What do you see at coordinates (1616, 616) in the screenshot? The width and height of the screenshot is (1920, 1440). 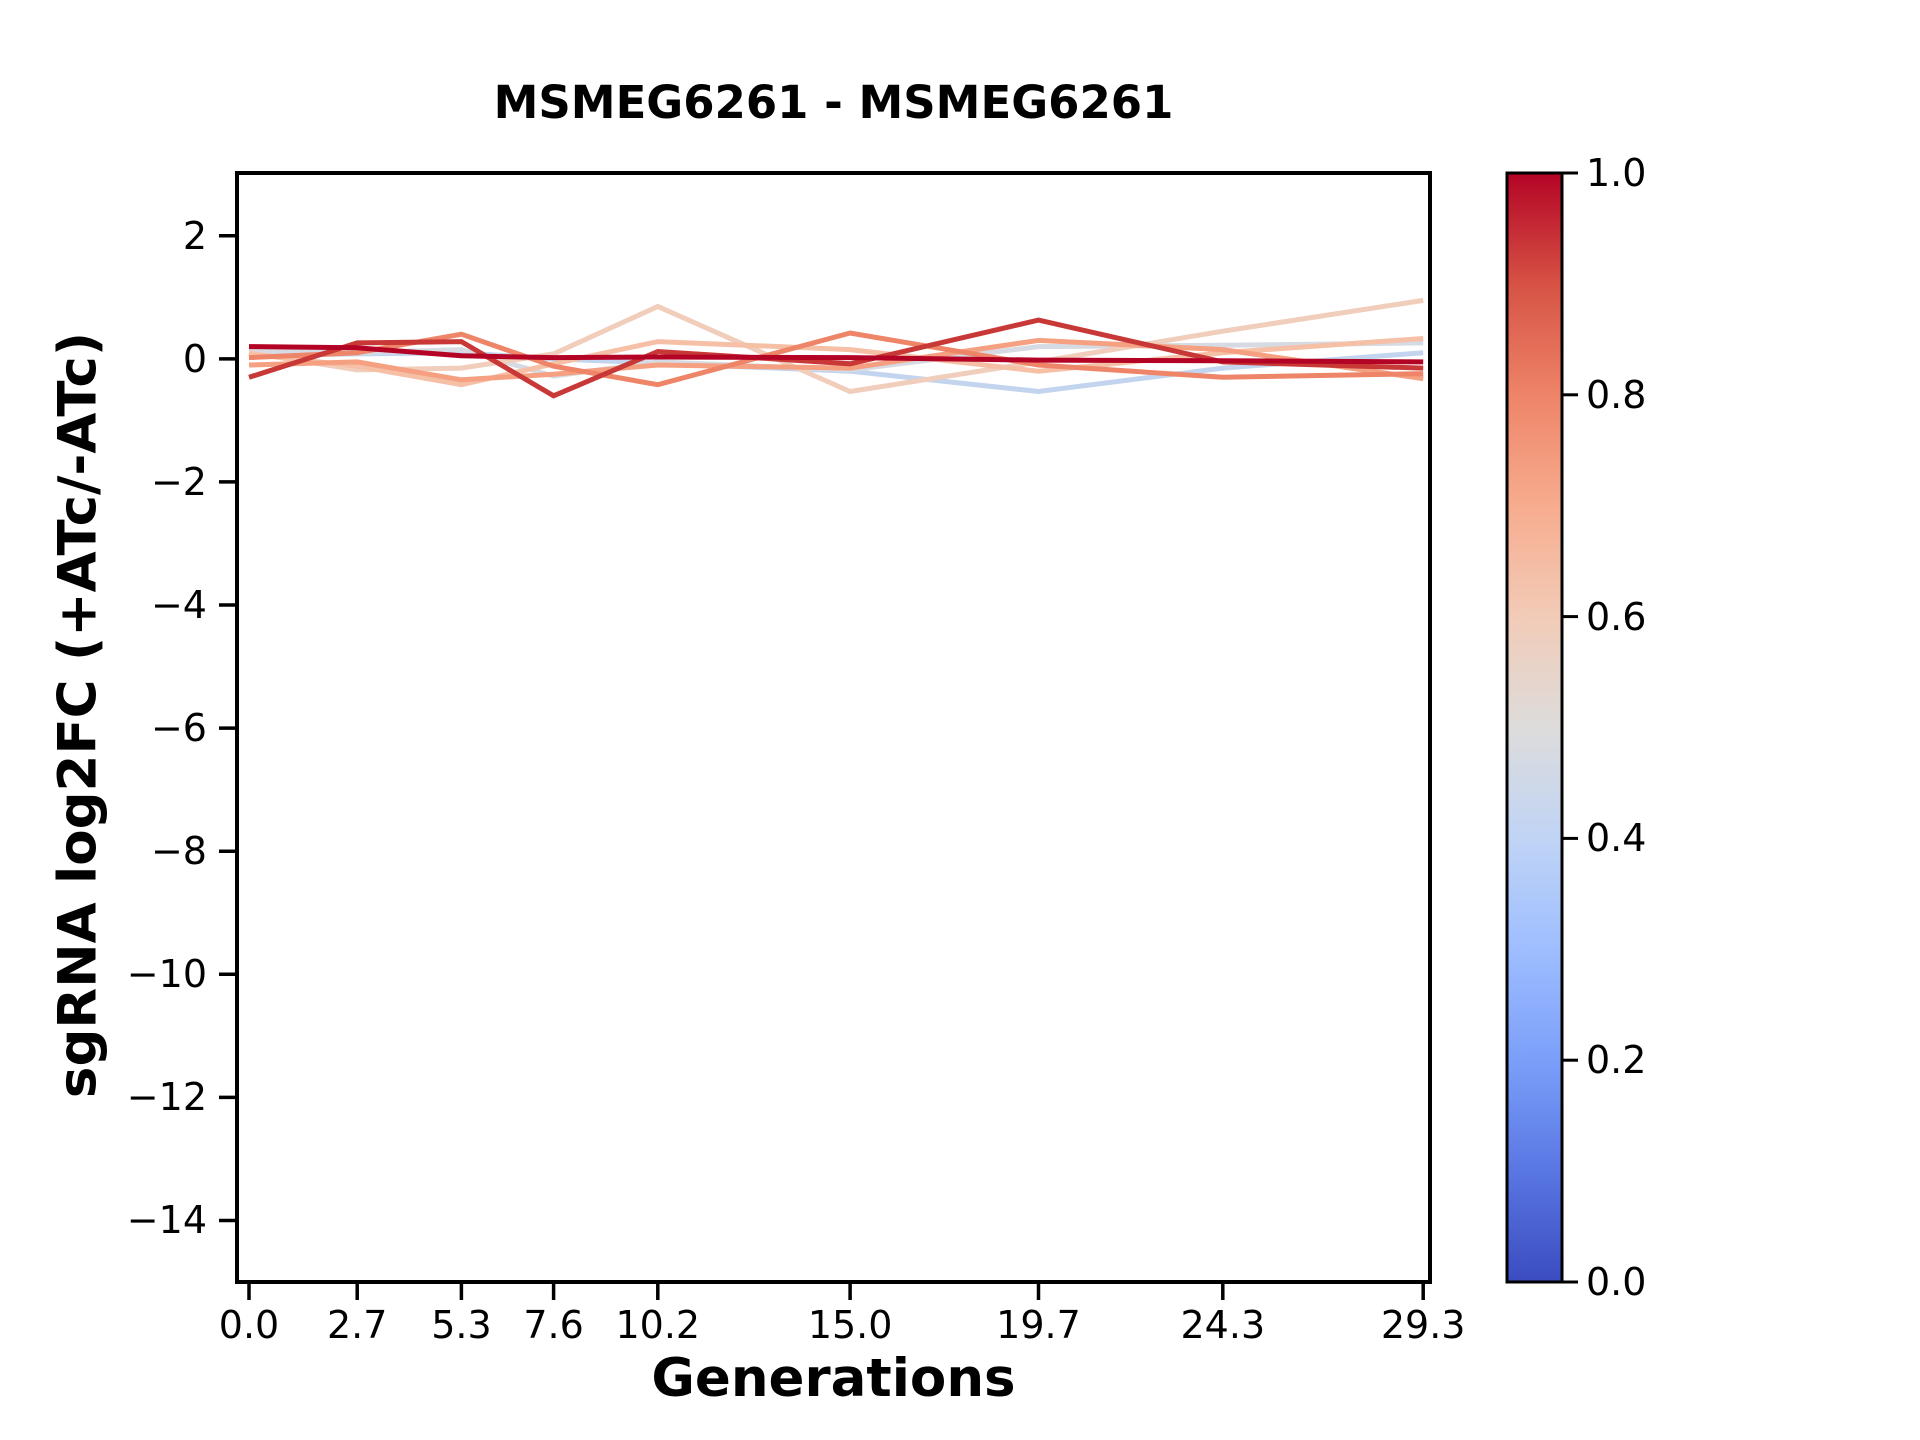 I see `colorbar-tick-label: 0.6` at bounding box center [1616, 616].